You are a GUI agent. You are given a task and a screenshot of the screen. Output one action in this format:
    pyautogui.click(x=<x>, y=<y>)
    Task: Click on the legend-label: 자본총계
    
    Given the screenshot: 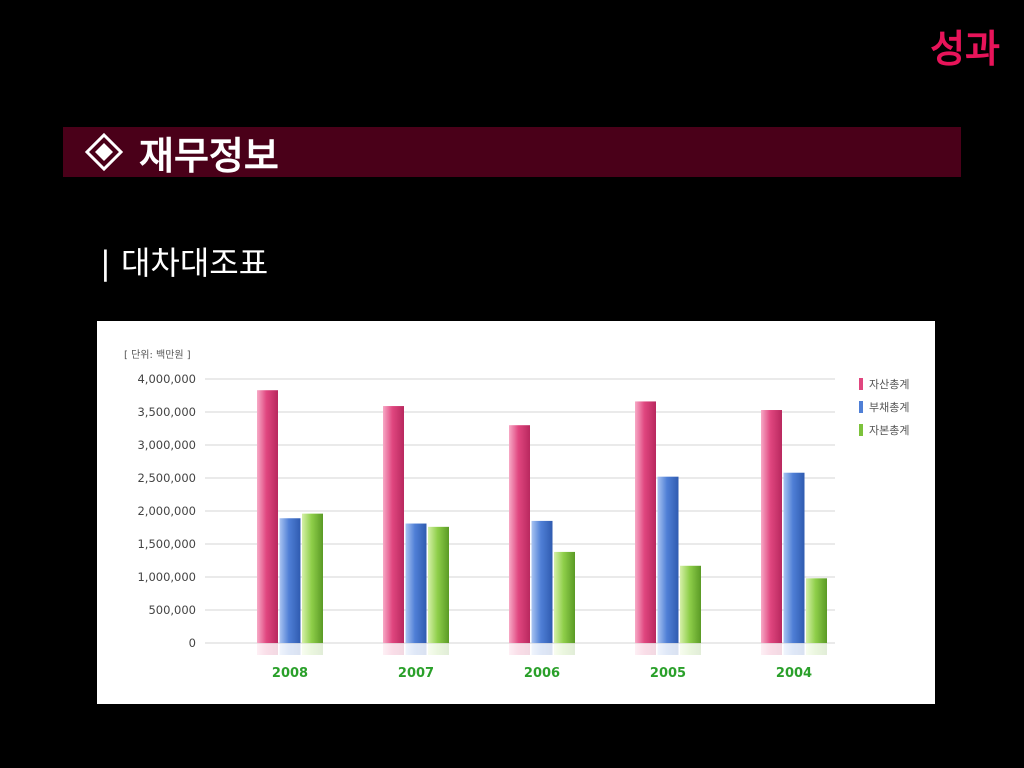 What is the action you would take?
    pyautogui.click(x=889, y=430)
    